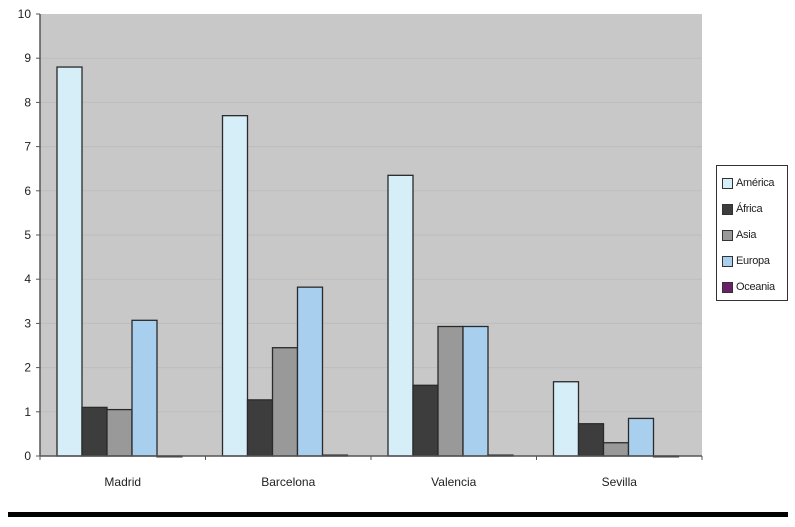 The image size is (795, 527). I want to click on bar-américa-barcelona, so click(235, 286).